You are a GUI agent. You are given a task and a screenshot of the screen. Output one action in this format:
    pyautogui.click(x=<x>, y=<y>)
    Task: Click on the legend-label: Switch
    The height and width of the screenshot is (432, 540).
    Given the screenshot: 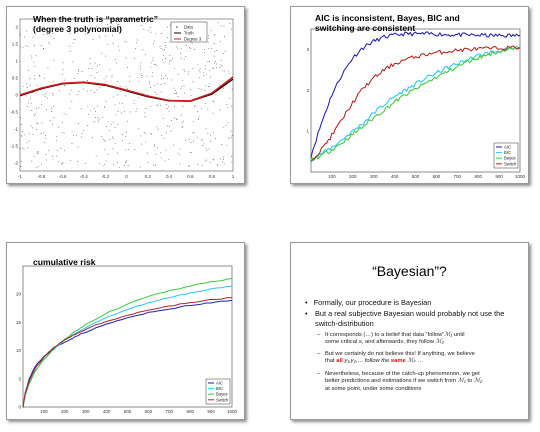 What is the action you would take?
    pyautogui.click(x=510, y=163)
    